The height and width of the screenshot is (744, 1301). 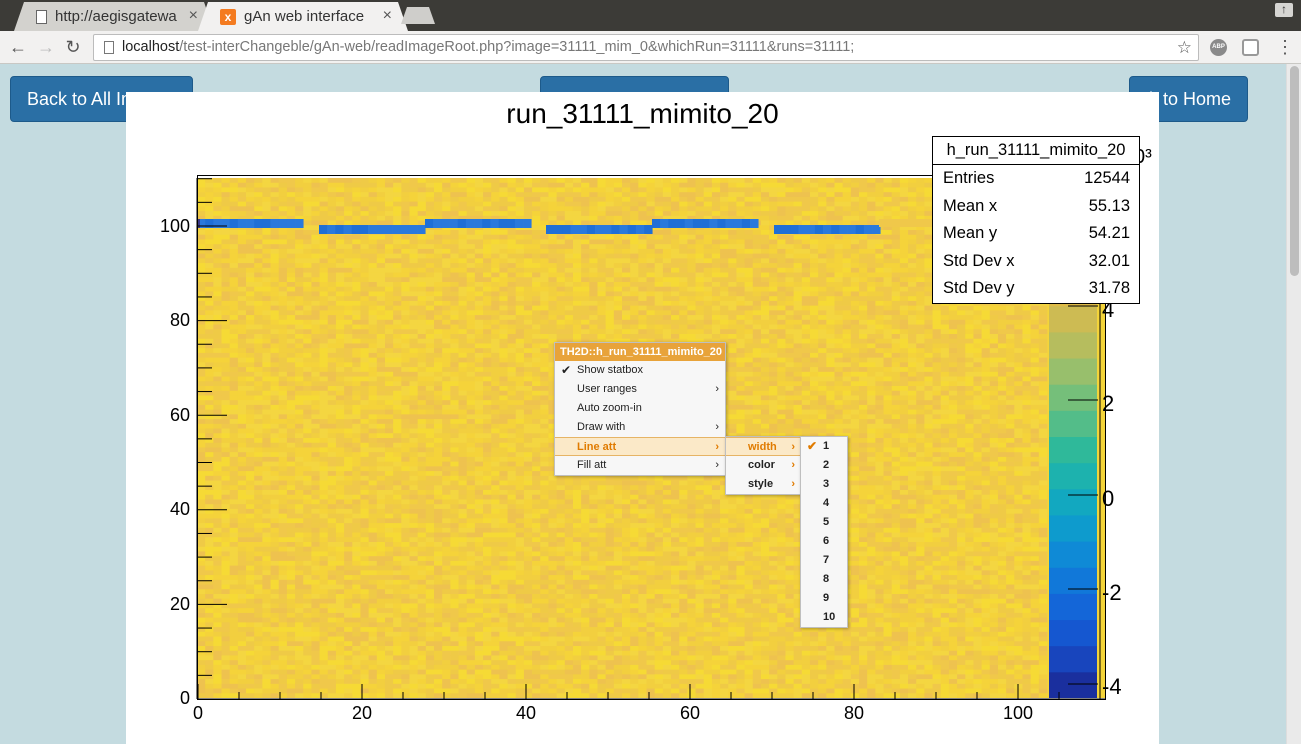 What do you see at coordinates (640, 389) in the screenshot?
I see `menu-item-user-ranges: User ranges ›` at bounding box center [640, 389].